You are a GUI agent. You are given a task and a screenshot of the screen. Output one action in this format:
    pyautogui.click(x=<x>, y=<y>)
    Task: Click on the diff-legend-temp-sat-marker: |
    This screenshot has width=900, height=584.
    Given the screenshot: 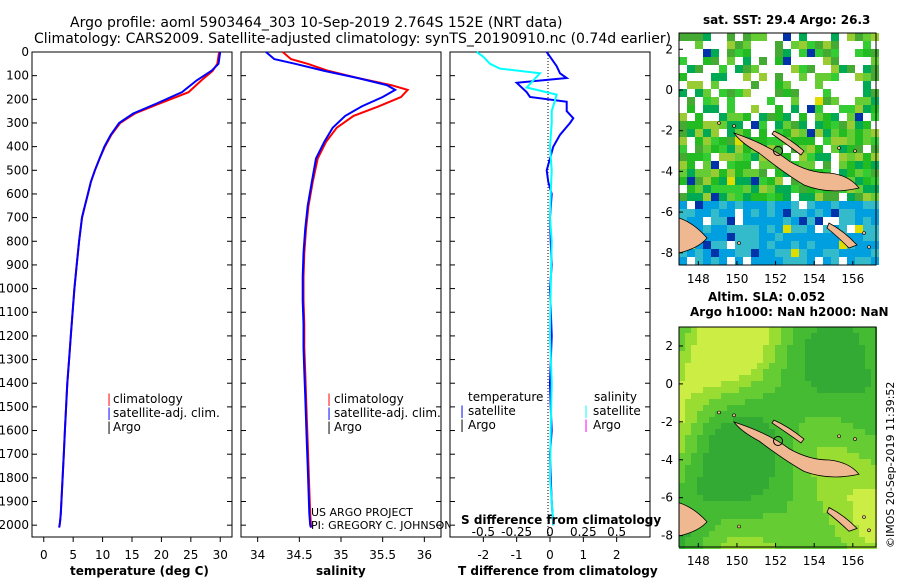 What is the action you would take?
    pyautogui.click(x=462, y=411)
    